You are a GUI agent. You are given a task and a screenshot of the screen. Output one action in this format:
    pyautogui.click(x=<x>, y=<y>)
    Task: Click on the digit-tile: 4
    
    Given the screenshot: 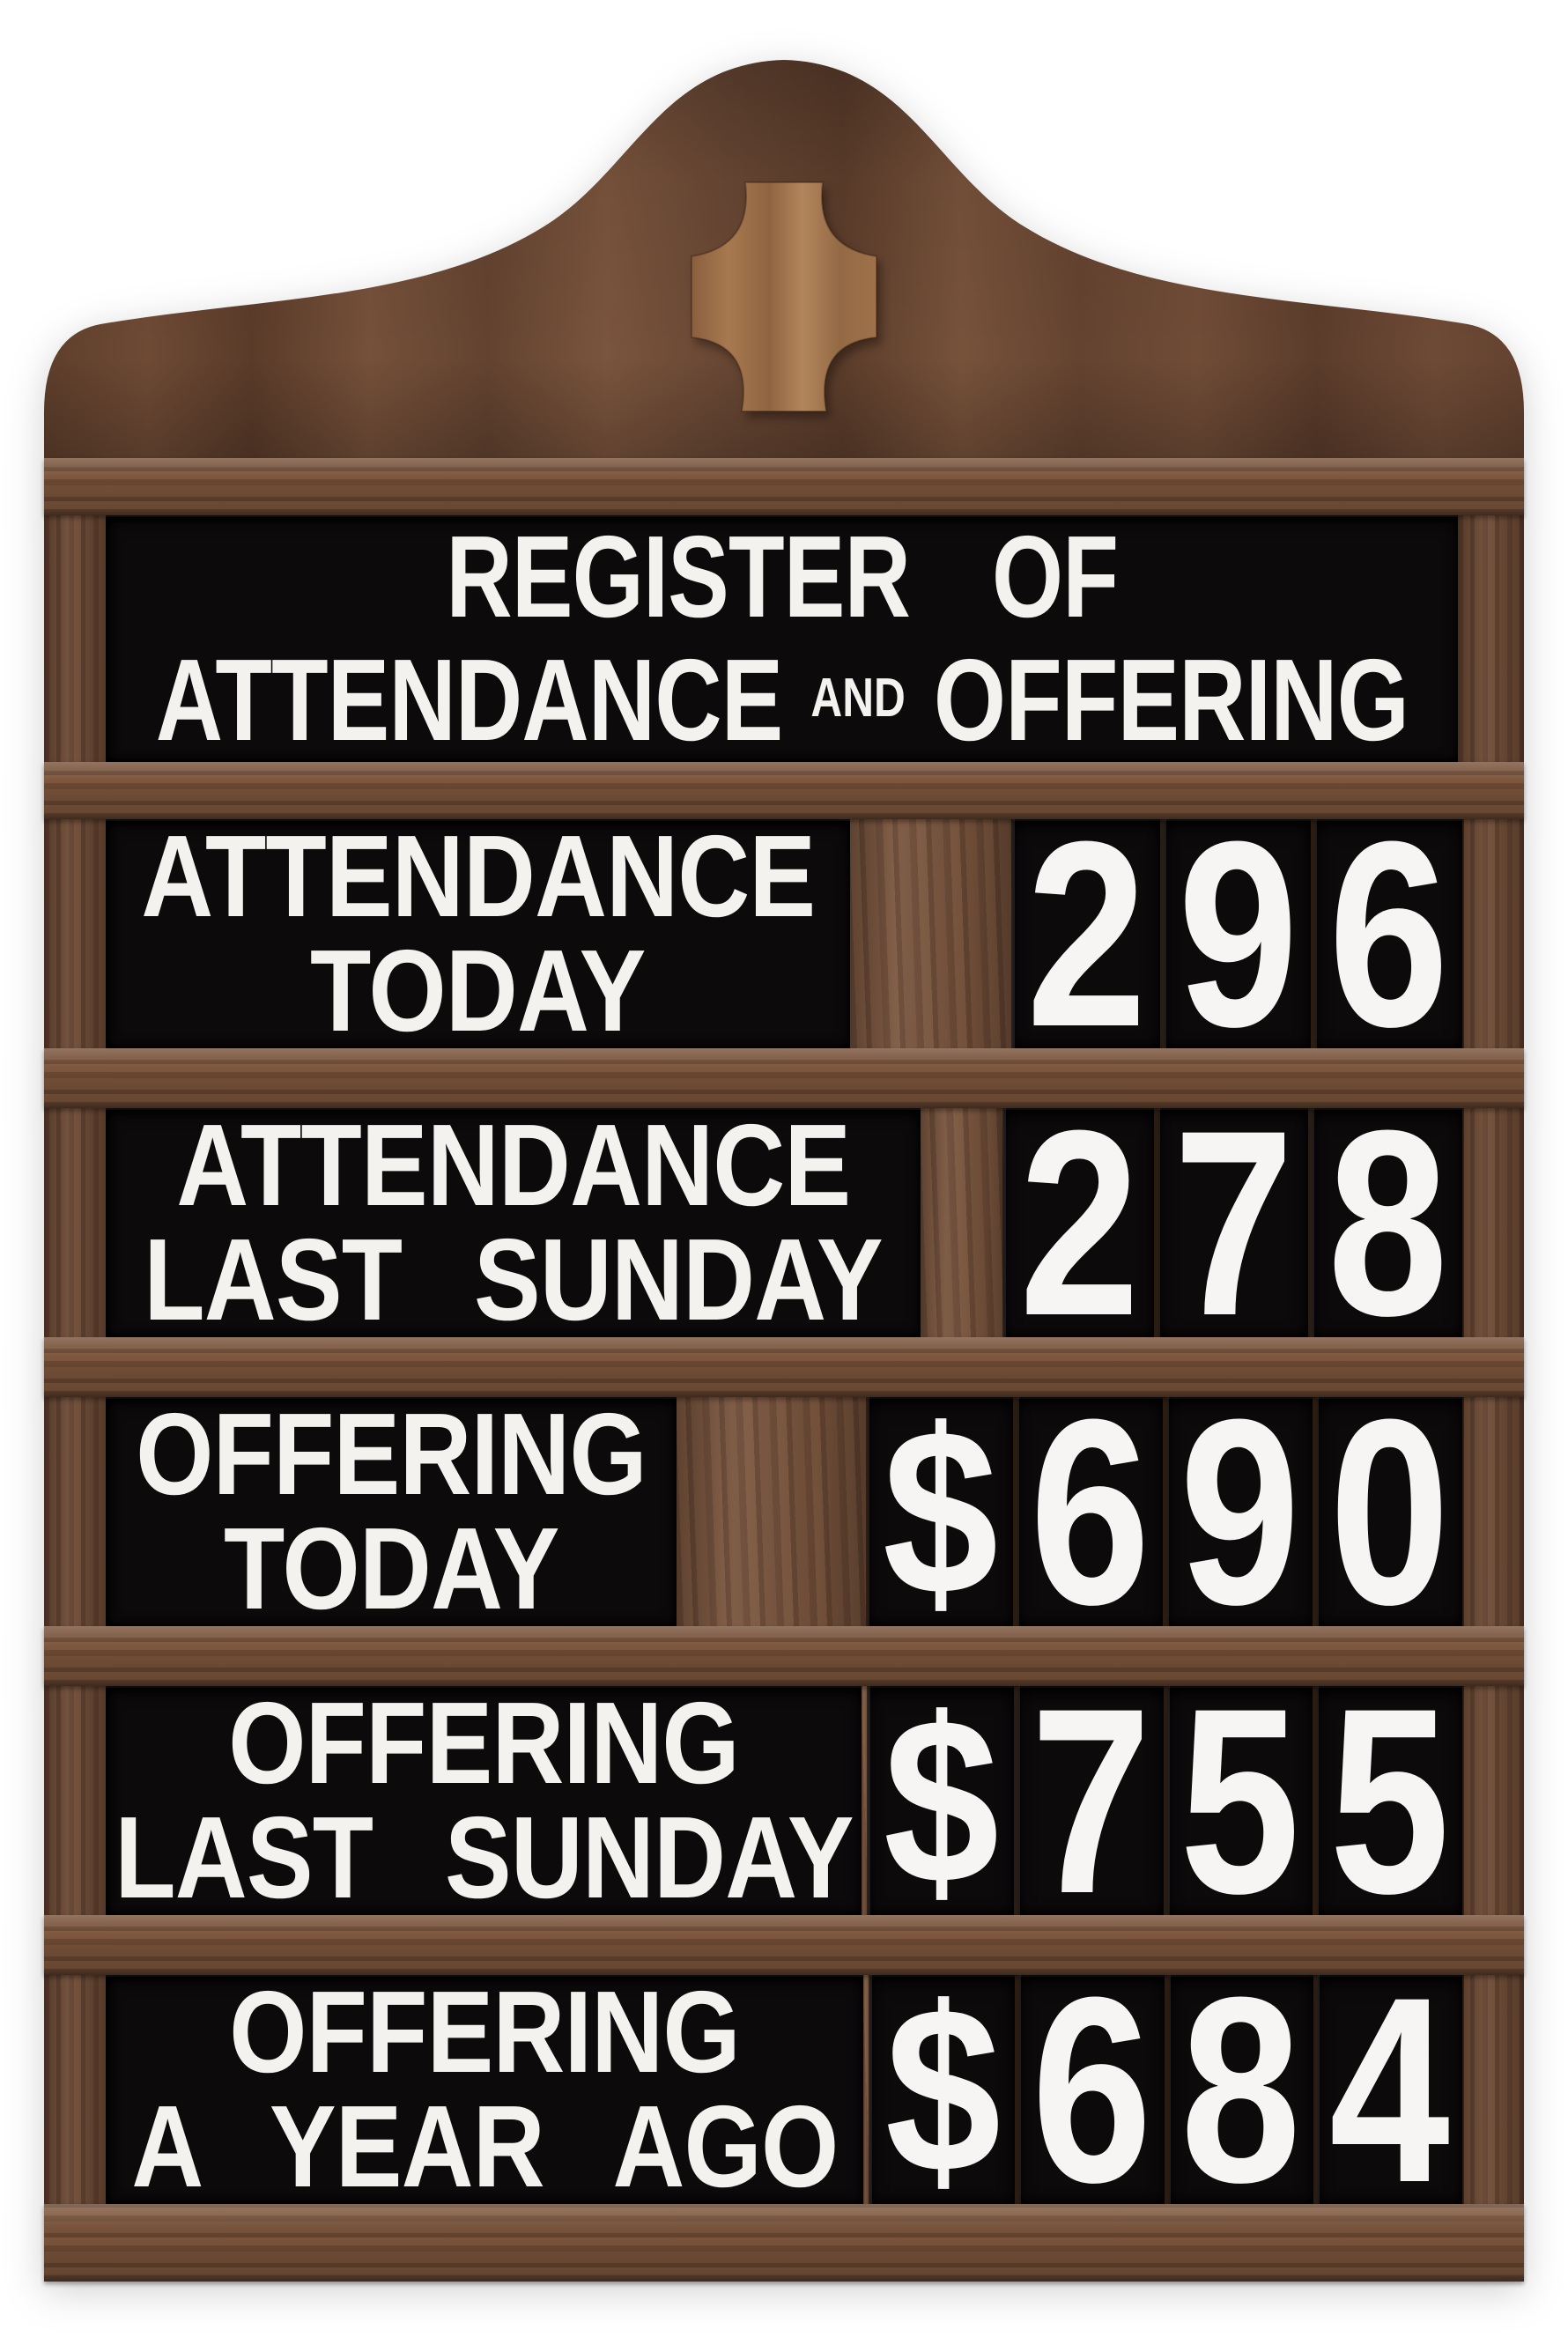 What is the action you would take?
    pyautogui.click(x=1389, y=2089)
    